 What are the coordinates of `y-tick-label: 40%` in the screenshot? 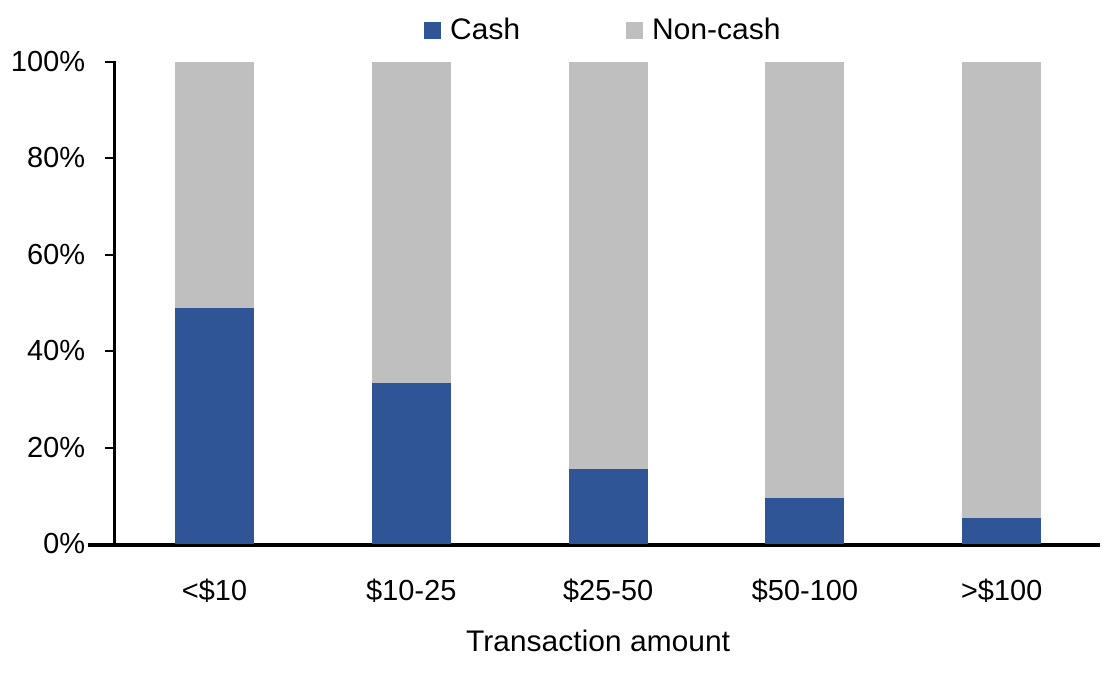 It's located at (55, 351).